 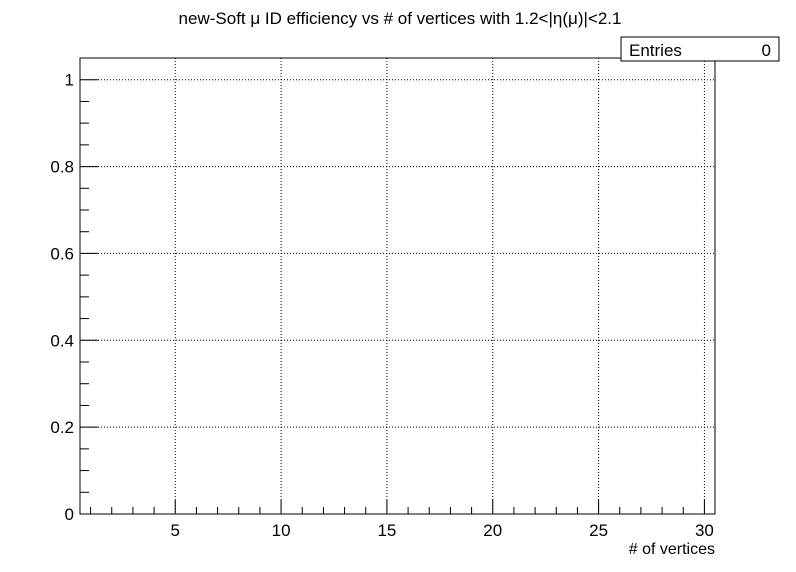 What do you see at coordinates (386, 530) in the screenshot?
I see `x-tick-label: 15` at bounding box center [386, 530].